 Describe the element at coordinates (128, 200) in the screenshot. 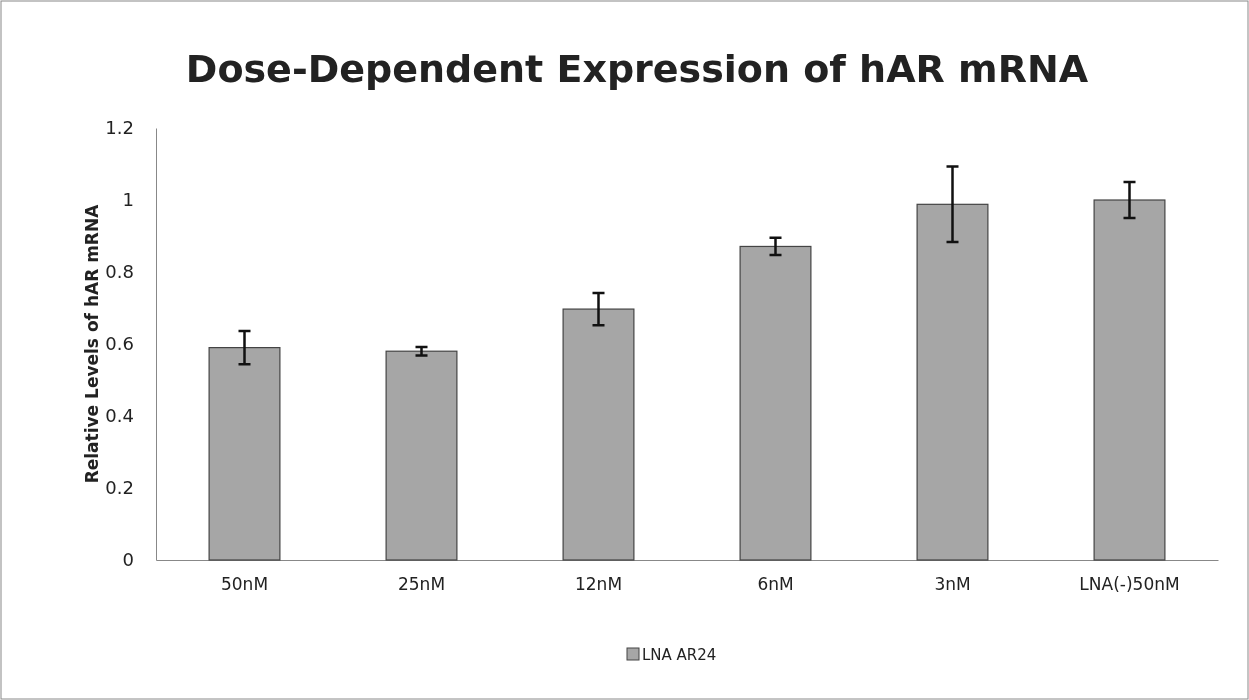

I see `y-tick-label: 1` at that location.